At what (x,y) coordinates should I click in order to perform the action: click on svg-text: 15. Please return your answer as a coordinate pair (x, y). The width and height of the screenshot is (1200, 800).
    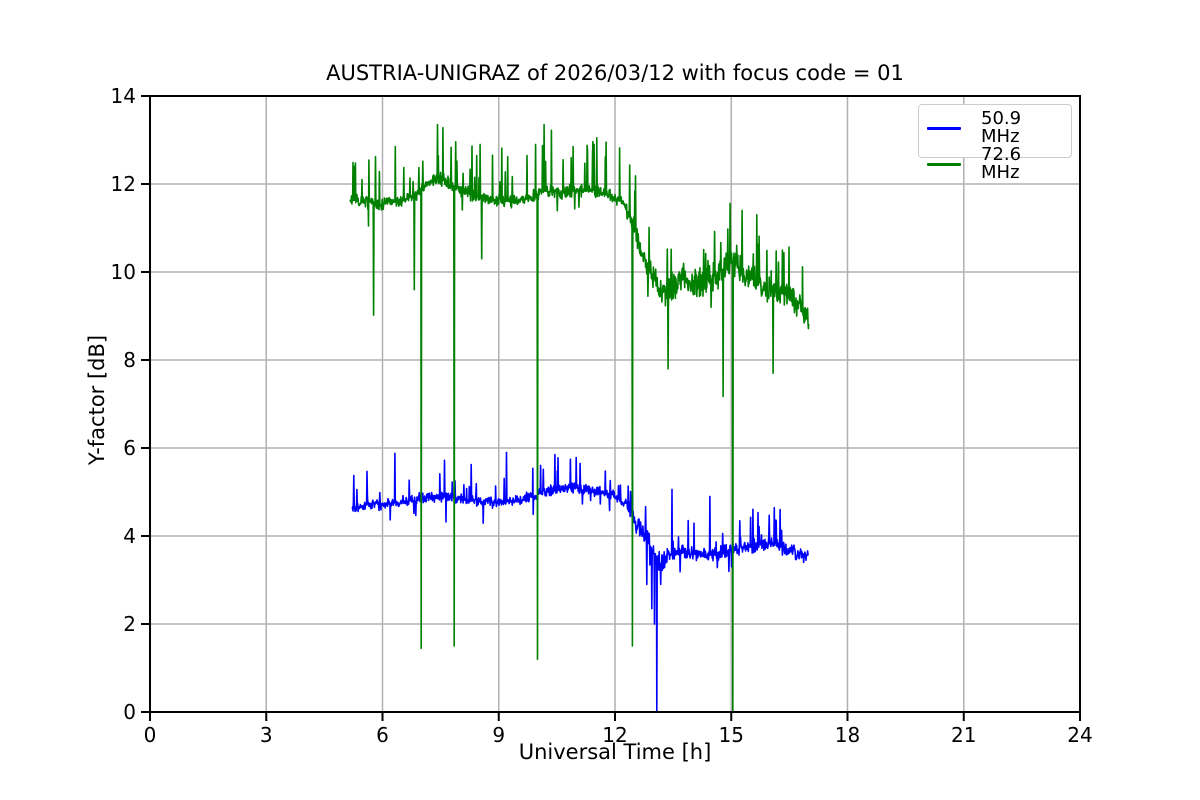
    Looking at the image, I should click on (731, 735).